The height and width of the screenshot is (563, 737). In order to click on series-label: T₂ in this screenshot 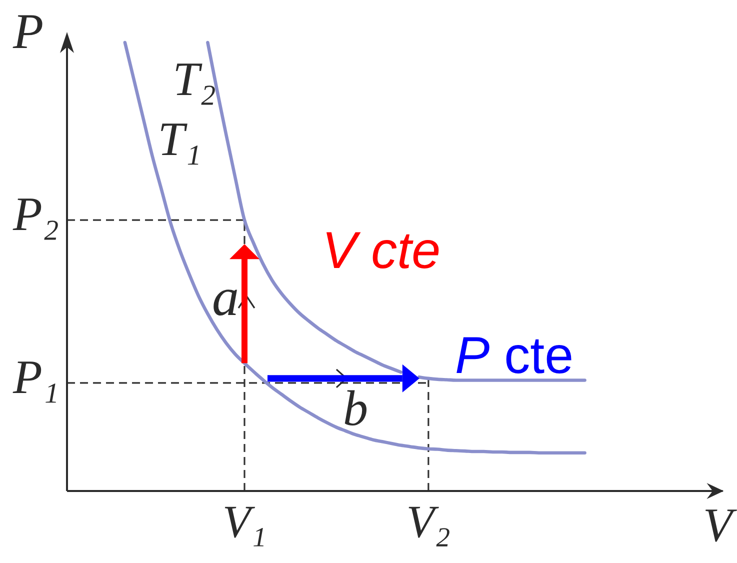, I will do `click(194, 79)`.